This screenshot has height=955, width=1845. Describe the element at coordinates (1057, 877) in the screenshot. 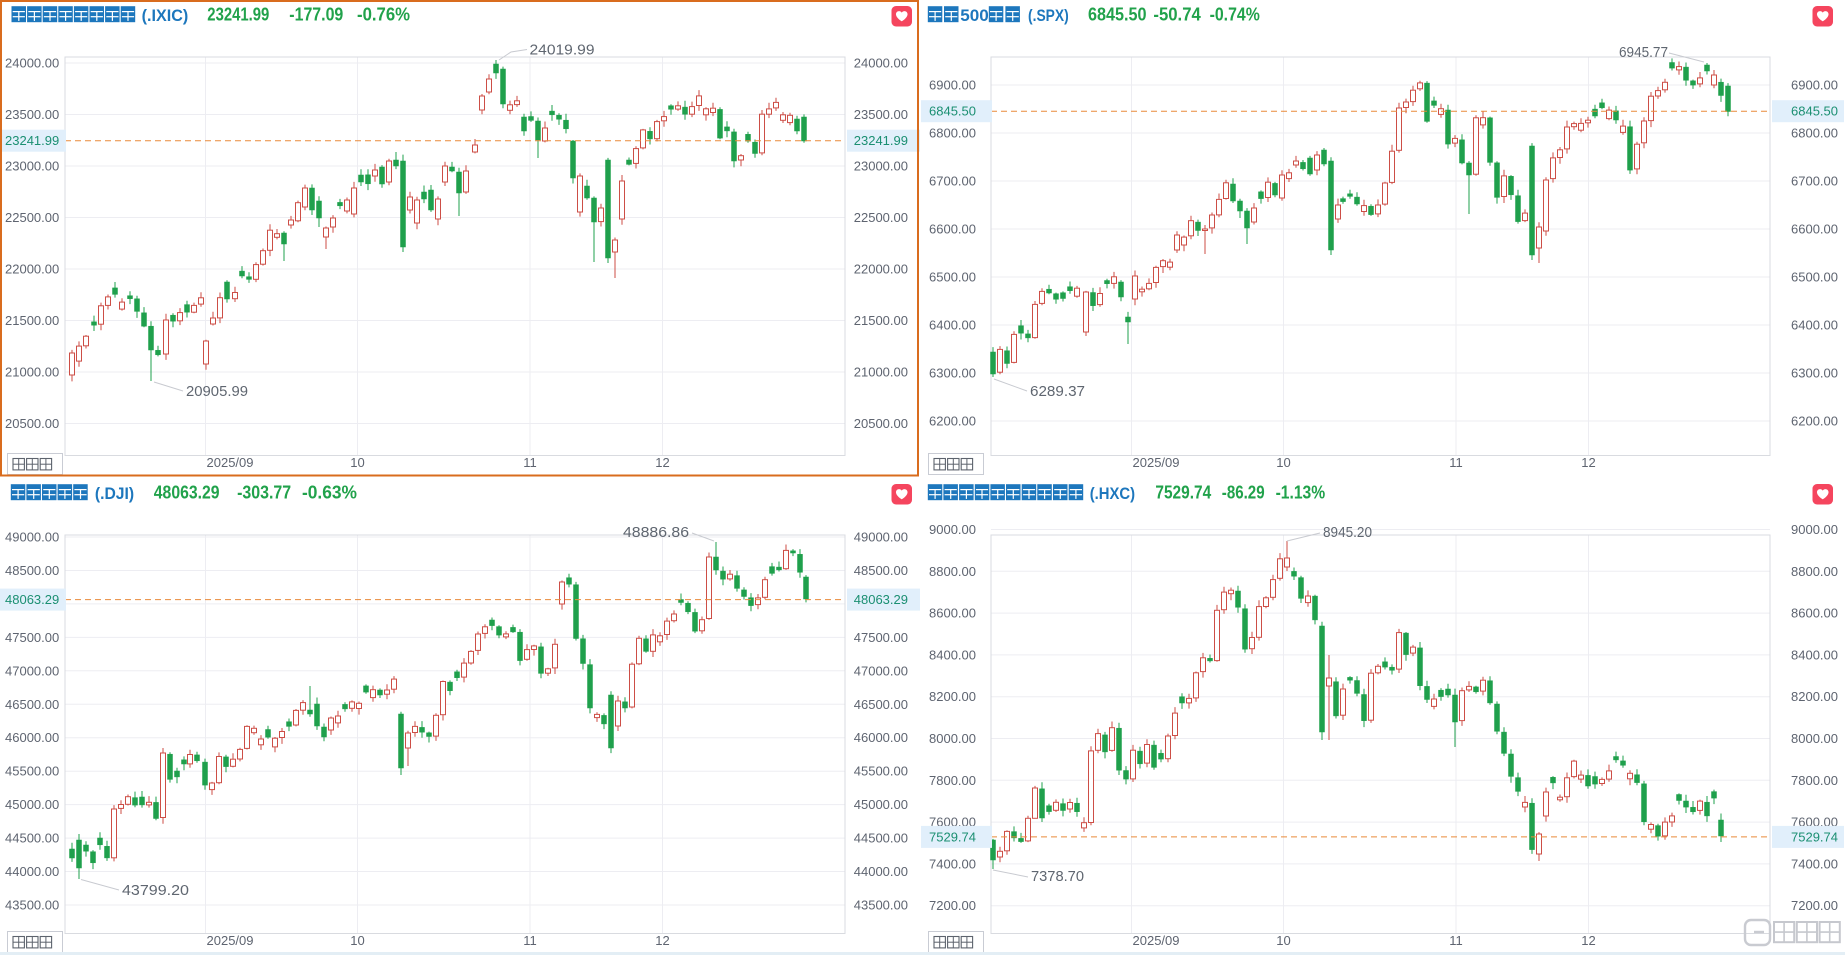

I see `svg-text: 7378.70` at that location.